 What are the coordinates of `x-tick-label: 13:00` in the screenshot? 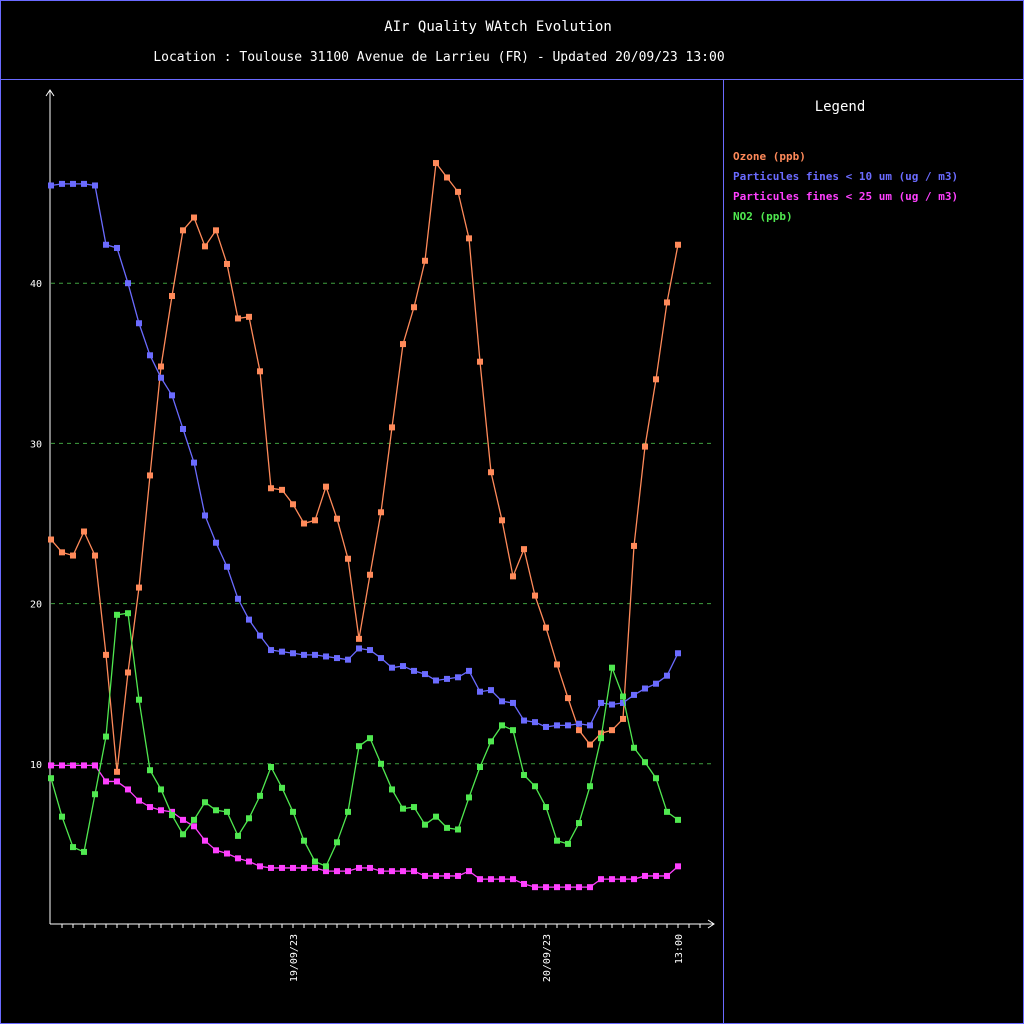 It's located at (679, 949).